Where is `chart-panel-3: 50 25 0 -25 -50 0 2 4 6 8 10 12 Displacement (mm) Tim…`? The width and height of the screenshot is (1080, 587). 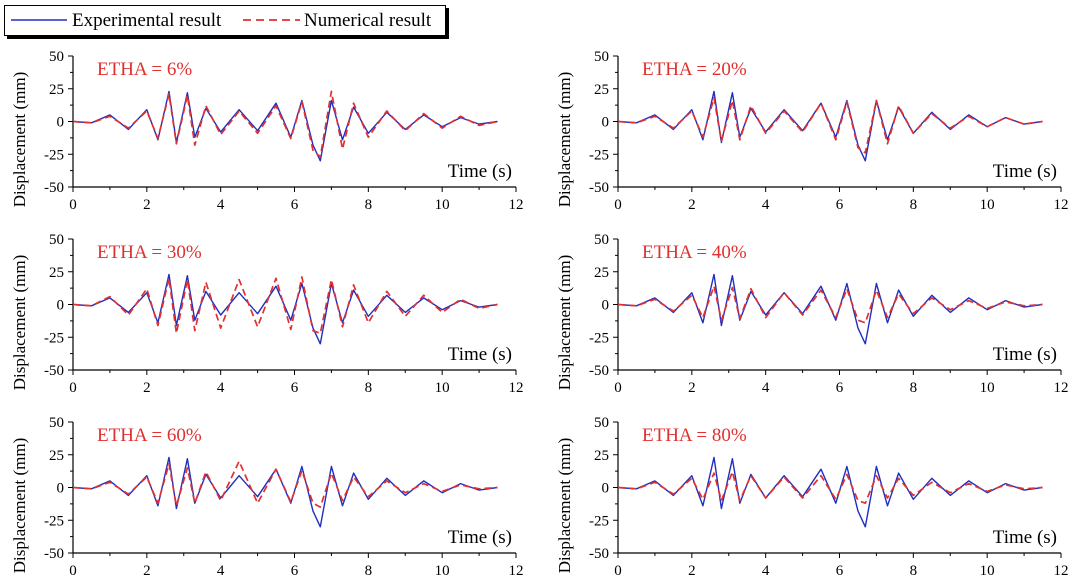 chart-panel-3: 50 25 0 -25 -50 0 2 4 6 8 10 12 Displacement (mm) Tim… is located at coordinates (267, 314).